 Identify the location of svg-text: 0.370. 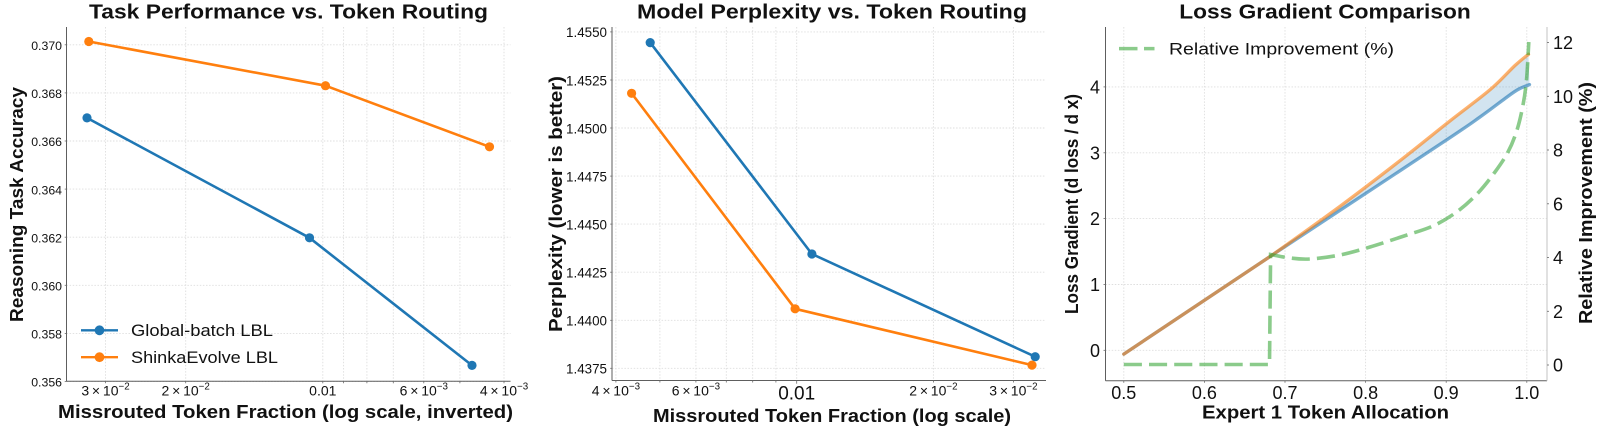
(46, 46).